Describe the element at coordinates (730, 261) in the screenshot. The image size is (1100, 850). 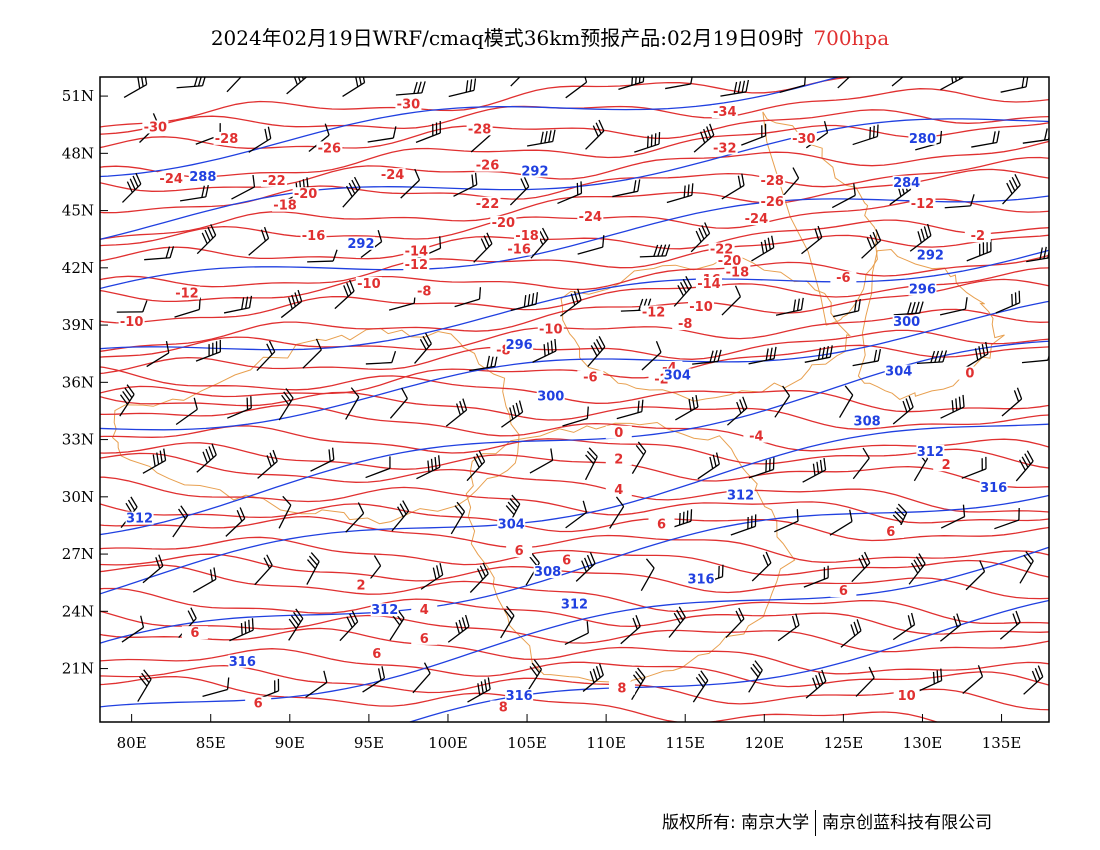
I see `temperature-label: -20` at that location.